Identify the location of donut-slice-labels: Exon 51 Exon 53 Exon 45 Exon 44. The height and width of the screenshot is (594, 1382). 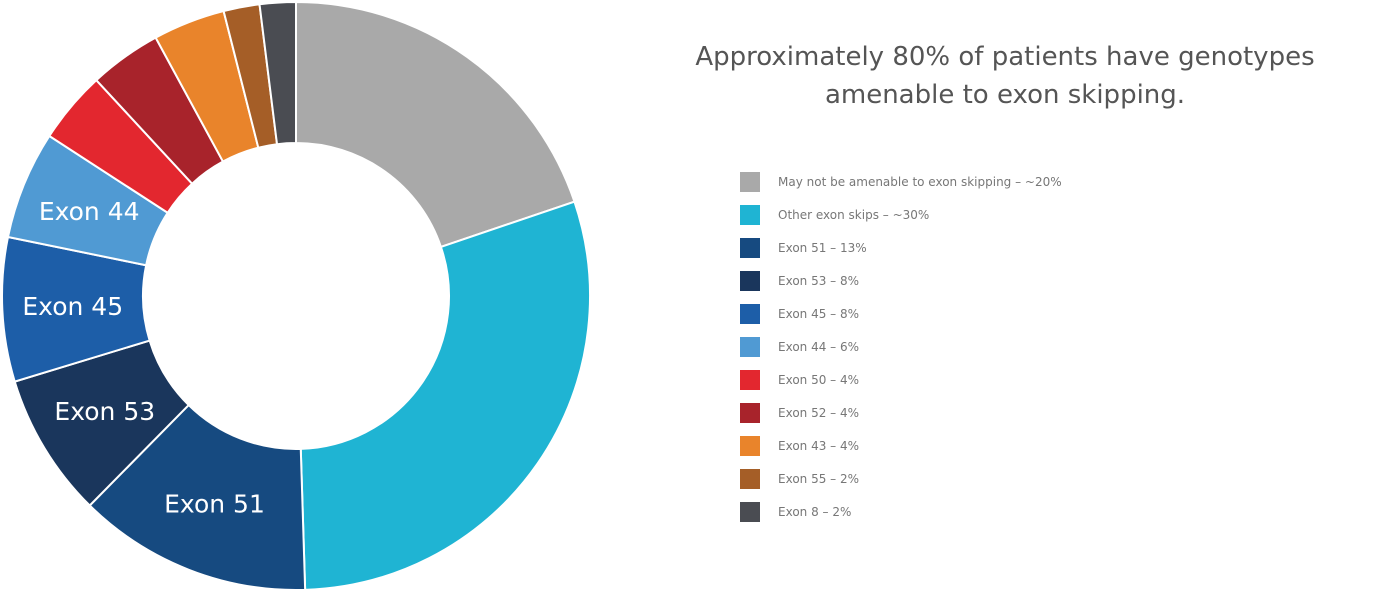
(143, 358).